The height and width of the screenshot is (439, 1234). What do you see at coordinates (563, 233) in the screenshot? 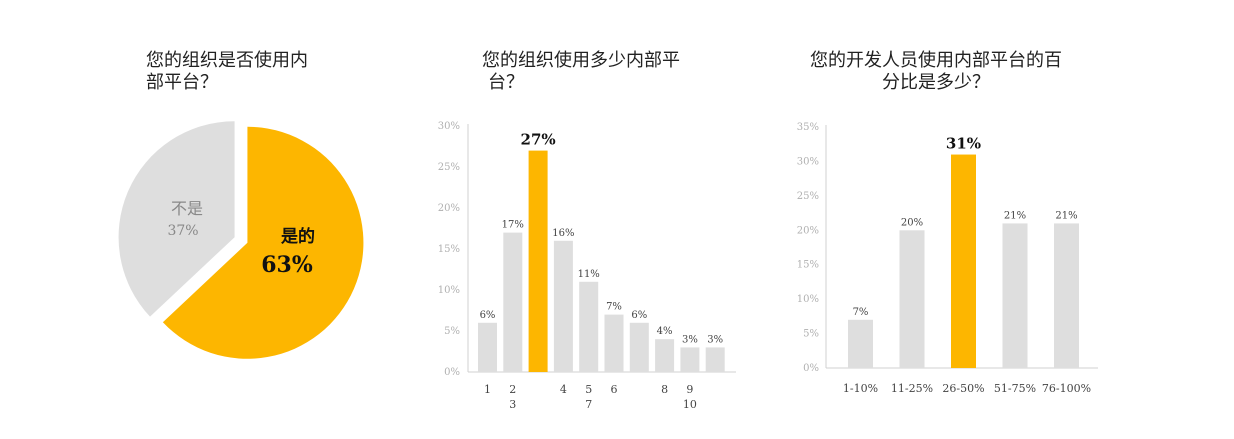
I see `bar-value-label: 16%` at bounding box center [563, 233].